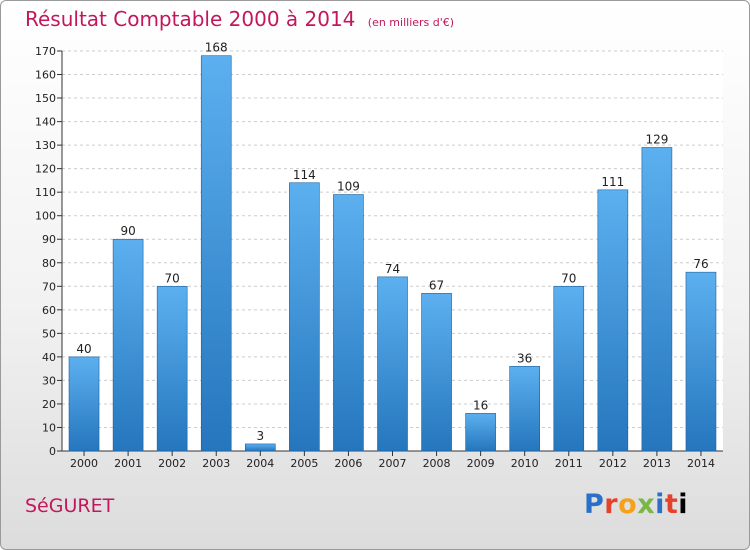 This screenshot has height=550, width=750. What do you see at coordinates (411, 22) in the screenshot?
I see `chart-subtitle: (en milliers d'€)` at bounding box center [411, 22].